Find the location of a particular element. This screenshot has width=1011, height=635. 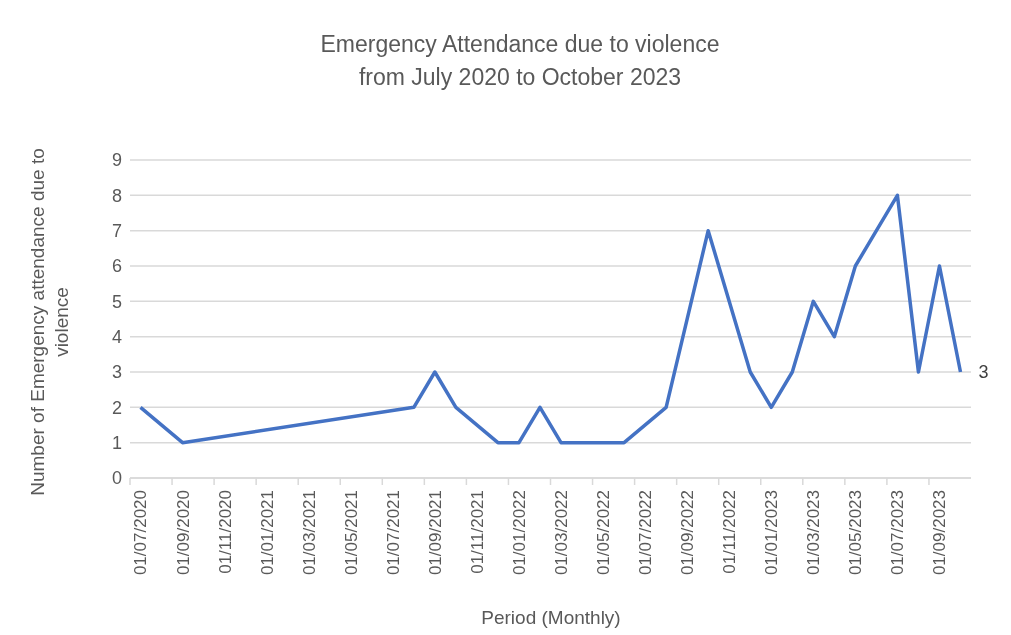

y-tick-label: 1 is located at coordinates (116, 443).